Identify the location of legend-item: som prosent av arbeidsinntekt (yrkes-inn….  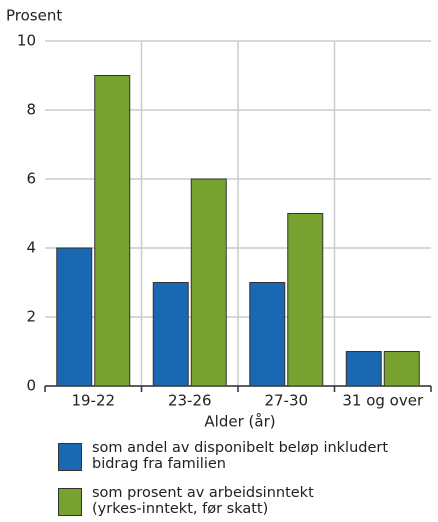
(200, 501).